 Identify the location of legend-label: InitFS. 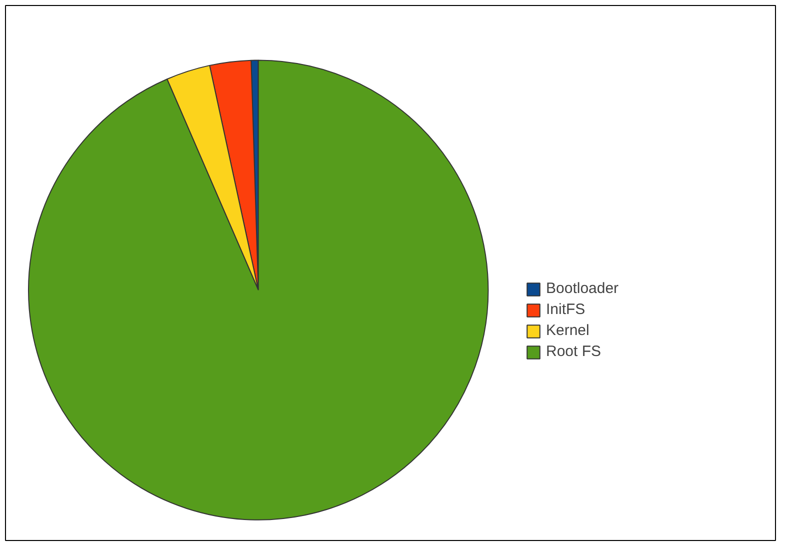
(566, 309).